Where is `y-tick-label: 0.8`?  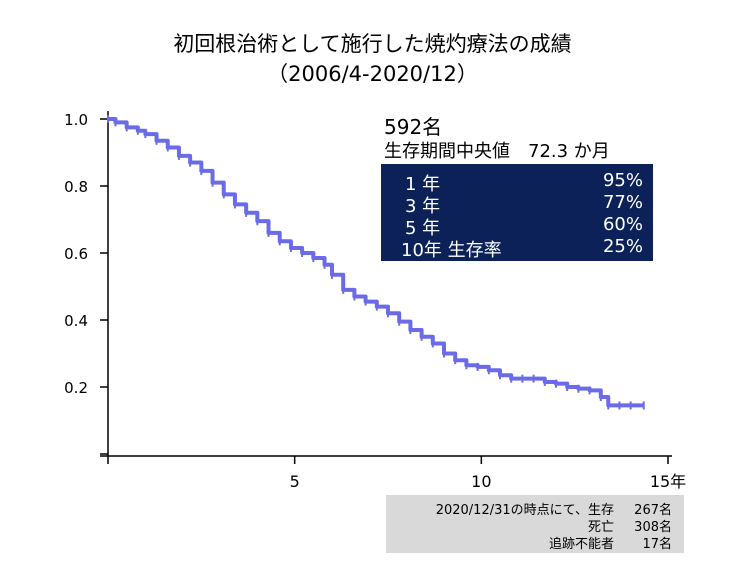 y-tick-label: 0.8 is located at coordinates (76, 187).